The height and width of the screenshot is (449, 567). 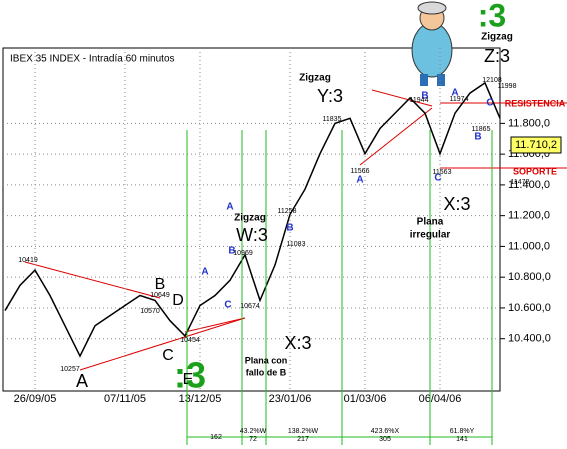 I want to click on annotation: 11563, so click(x=442, y=172).